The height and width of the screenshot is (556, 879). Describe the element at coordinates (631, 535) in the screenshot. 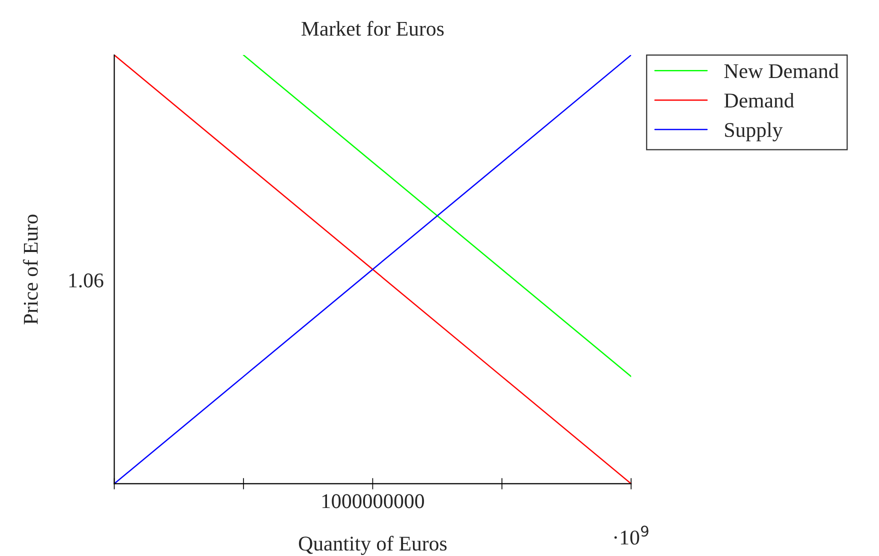

I see `text: ·10$^{9}$` at that location.